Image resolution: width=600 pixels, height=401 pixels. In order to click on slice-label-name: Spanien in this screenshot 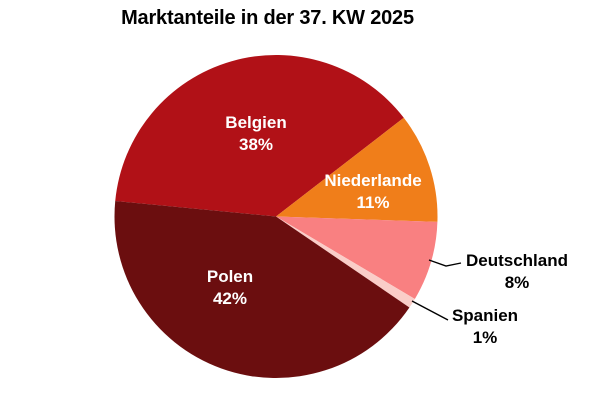, I will do `click(485, 315)`.